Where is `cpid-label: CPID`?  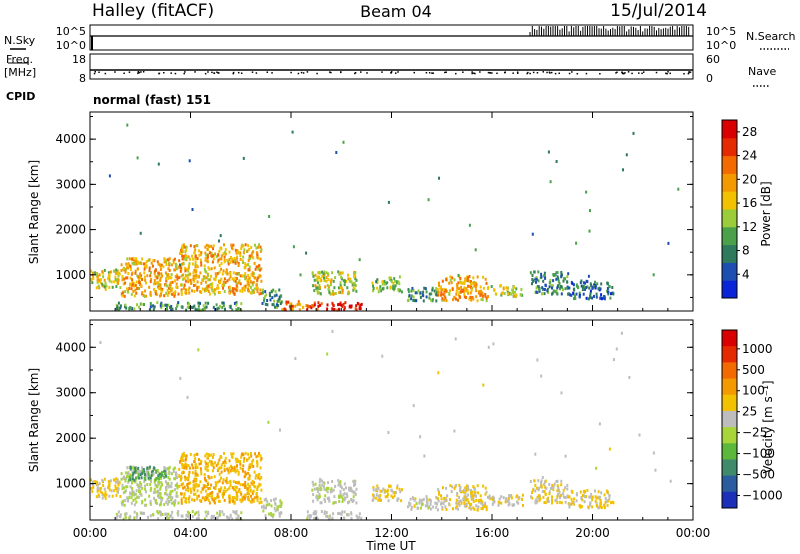 cpid-label: CPID is located at coordinates (20, 96).